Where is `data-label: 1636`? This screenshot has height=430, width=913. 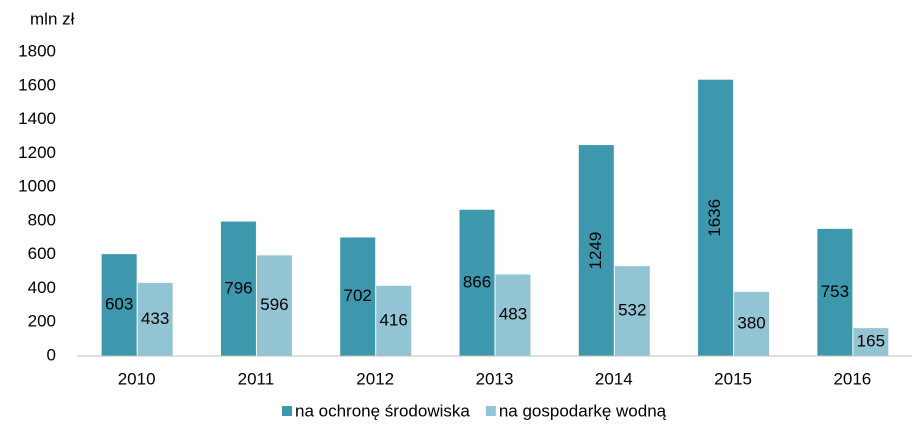
data-label: 1636 is located at coordinates (714, 218).